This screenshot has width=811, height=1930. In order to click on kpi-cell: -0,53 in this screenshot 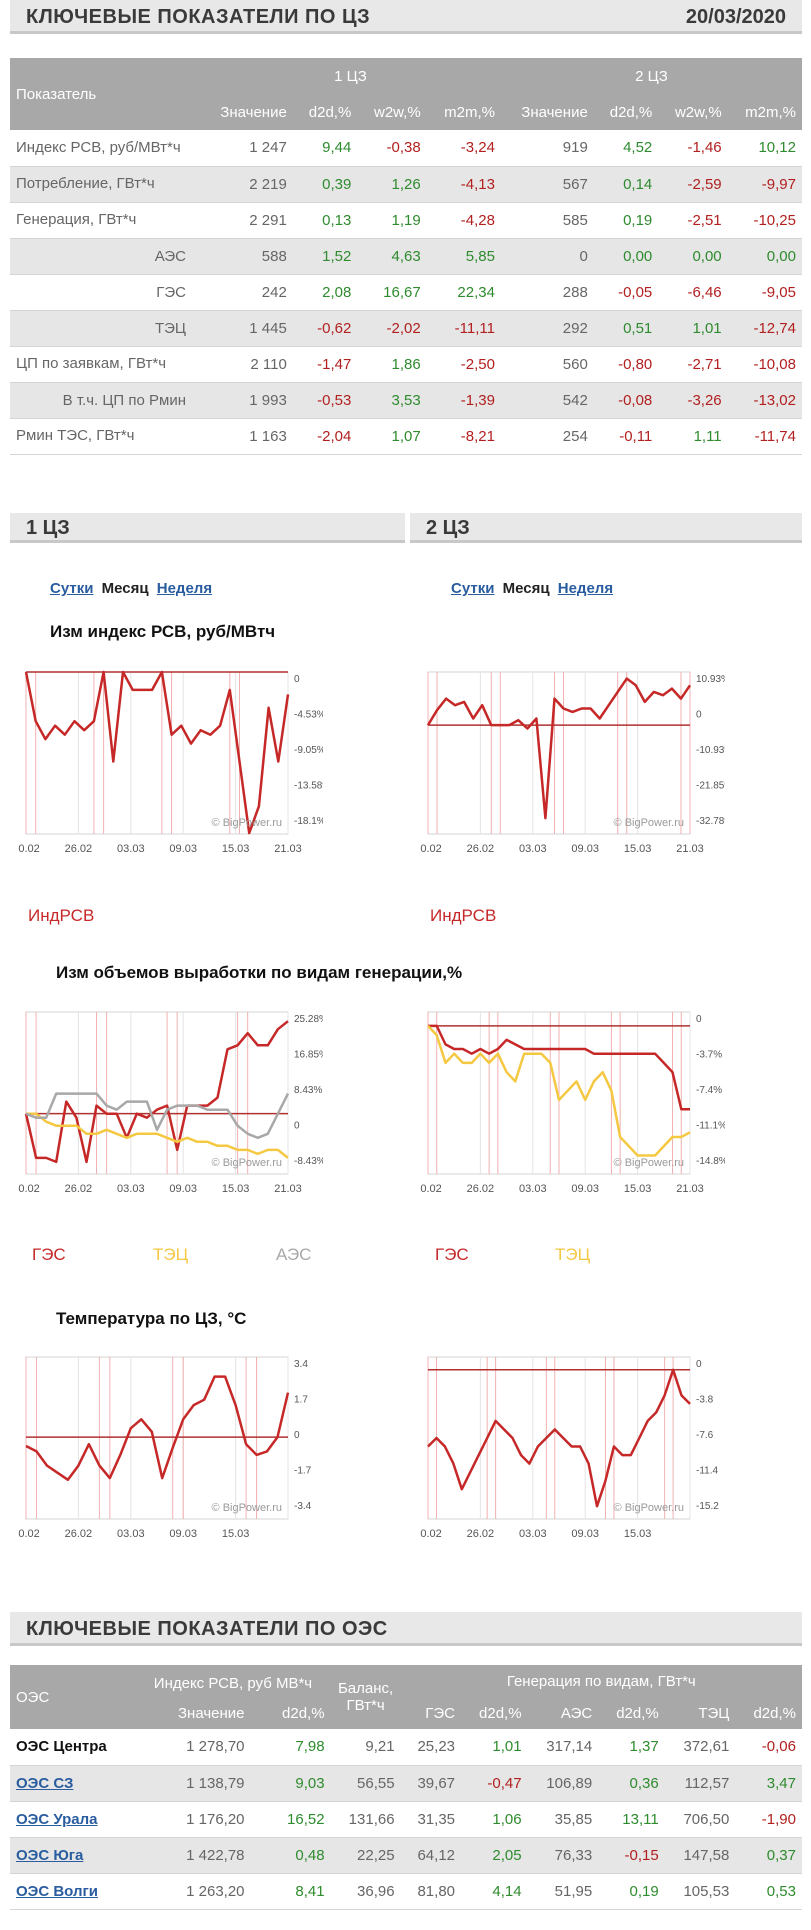, I will do `click(325, 400)`.